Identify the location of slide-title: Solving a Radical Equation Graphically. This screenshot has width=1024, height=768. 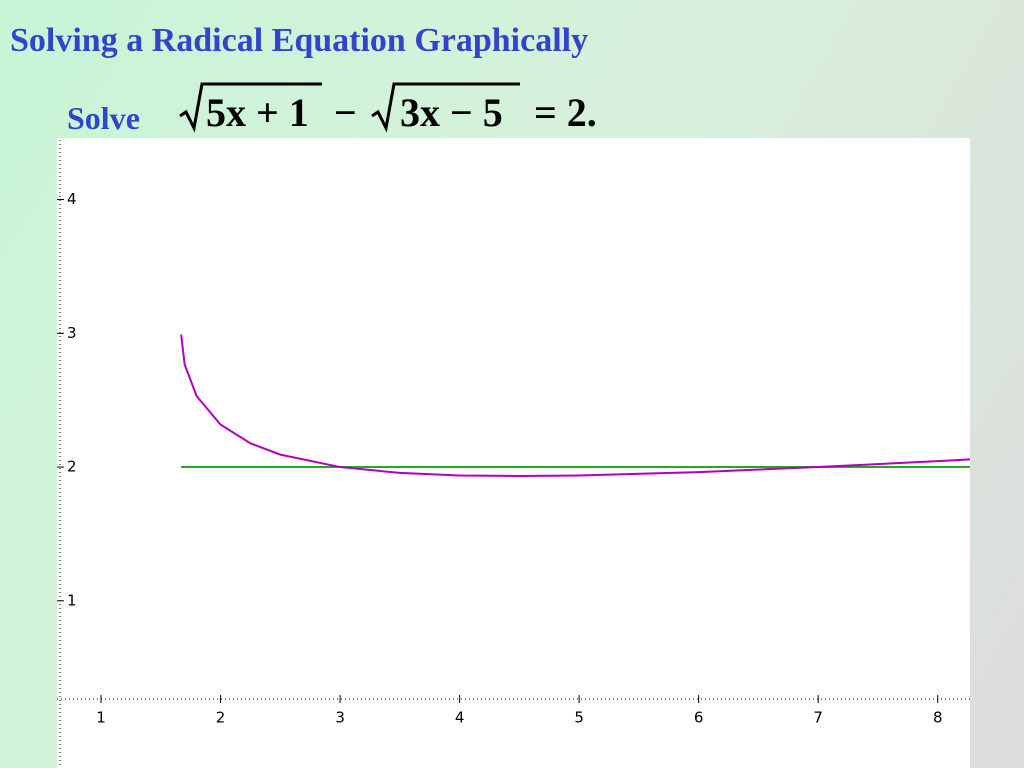
(299, 40).